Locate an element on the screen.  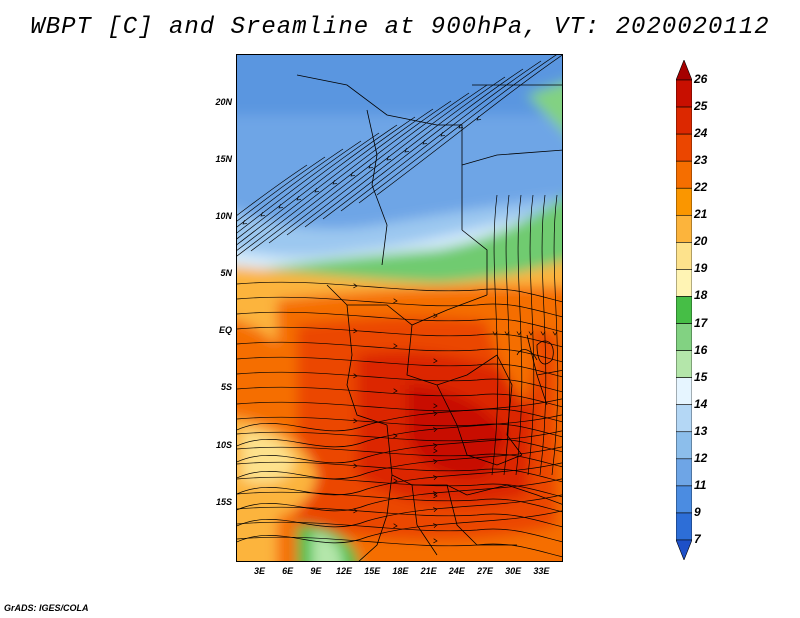
lon-tick-label: 15E is located at coordinates (372, 571).